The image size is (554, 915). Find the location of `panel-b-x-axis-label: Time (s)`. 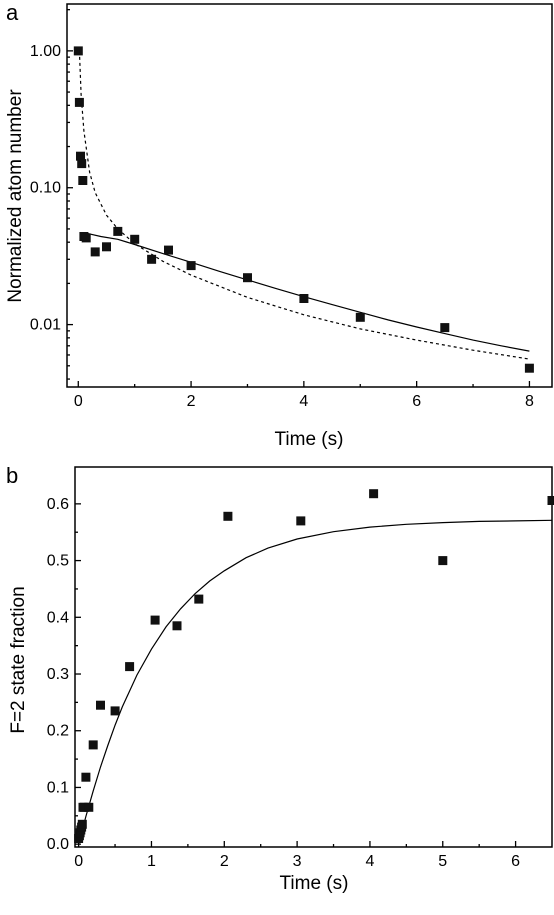

panel-b-x-axis-label: Time (s) is located at coordinates (314, 883).